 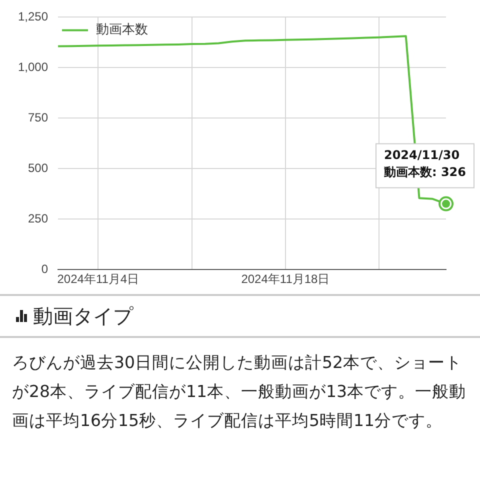 What do you see at coordinates (33, 67) in the screenshot?
I see `y-tick-label: 1,000` at bounding box center [33, 67].